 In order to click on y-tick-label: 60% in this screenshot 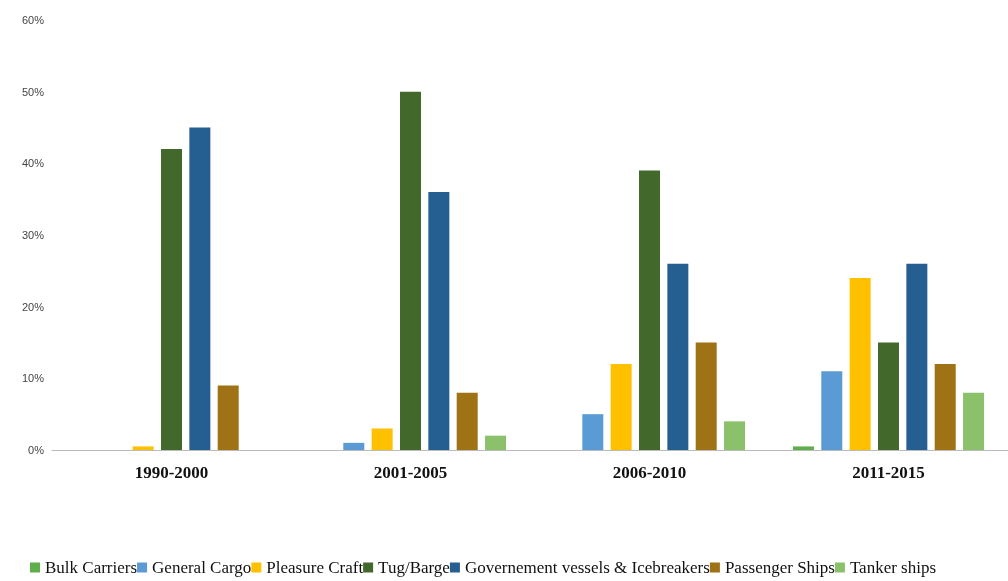, I will do `click(33, 20)`.